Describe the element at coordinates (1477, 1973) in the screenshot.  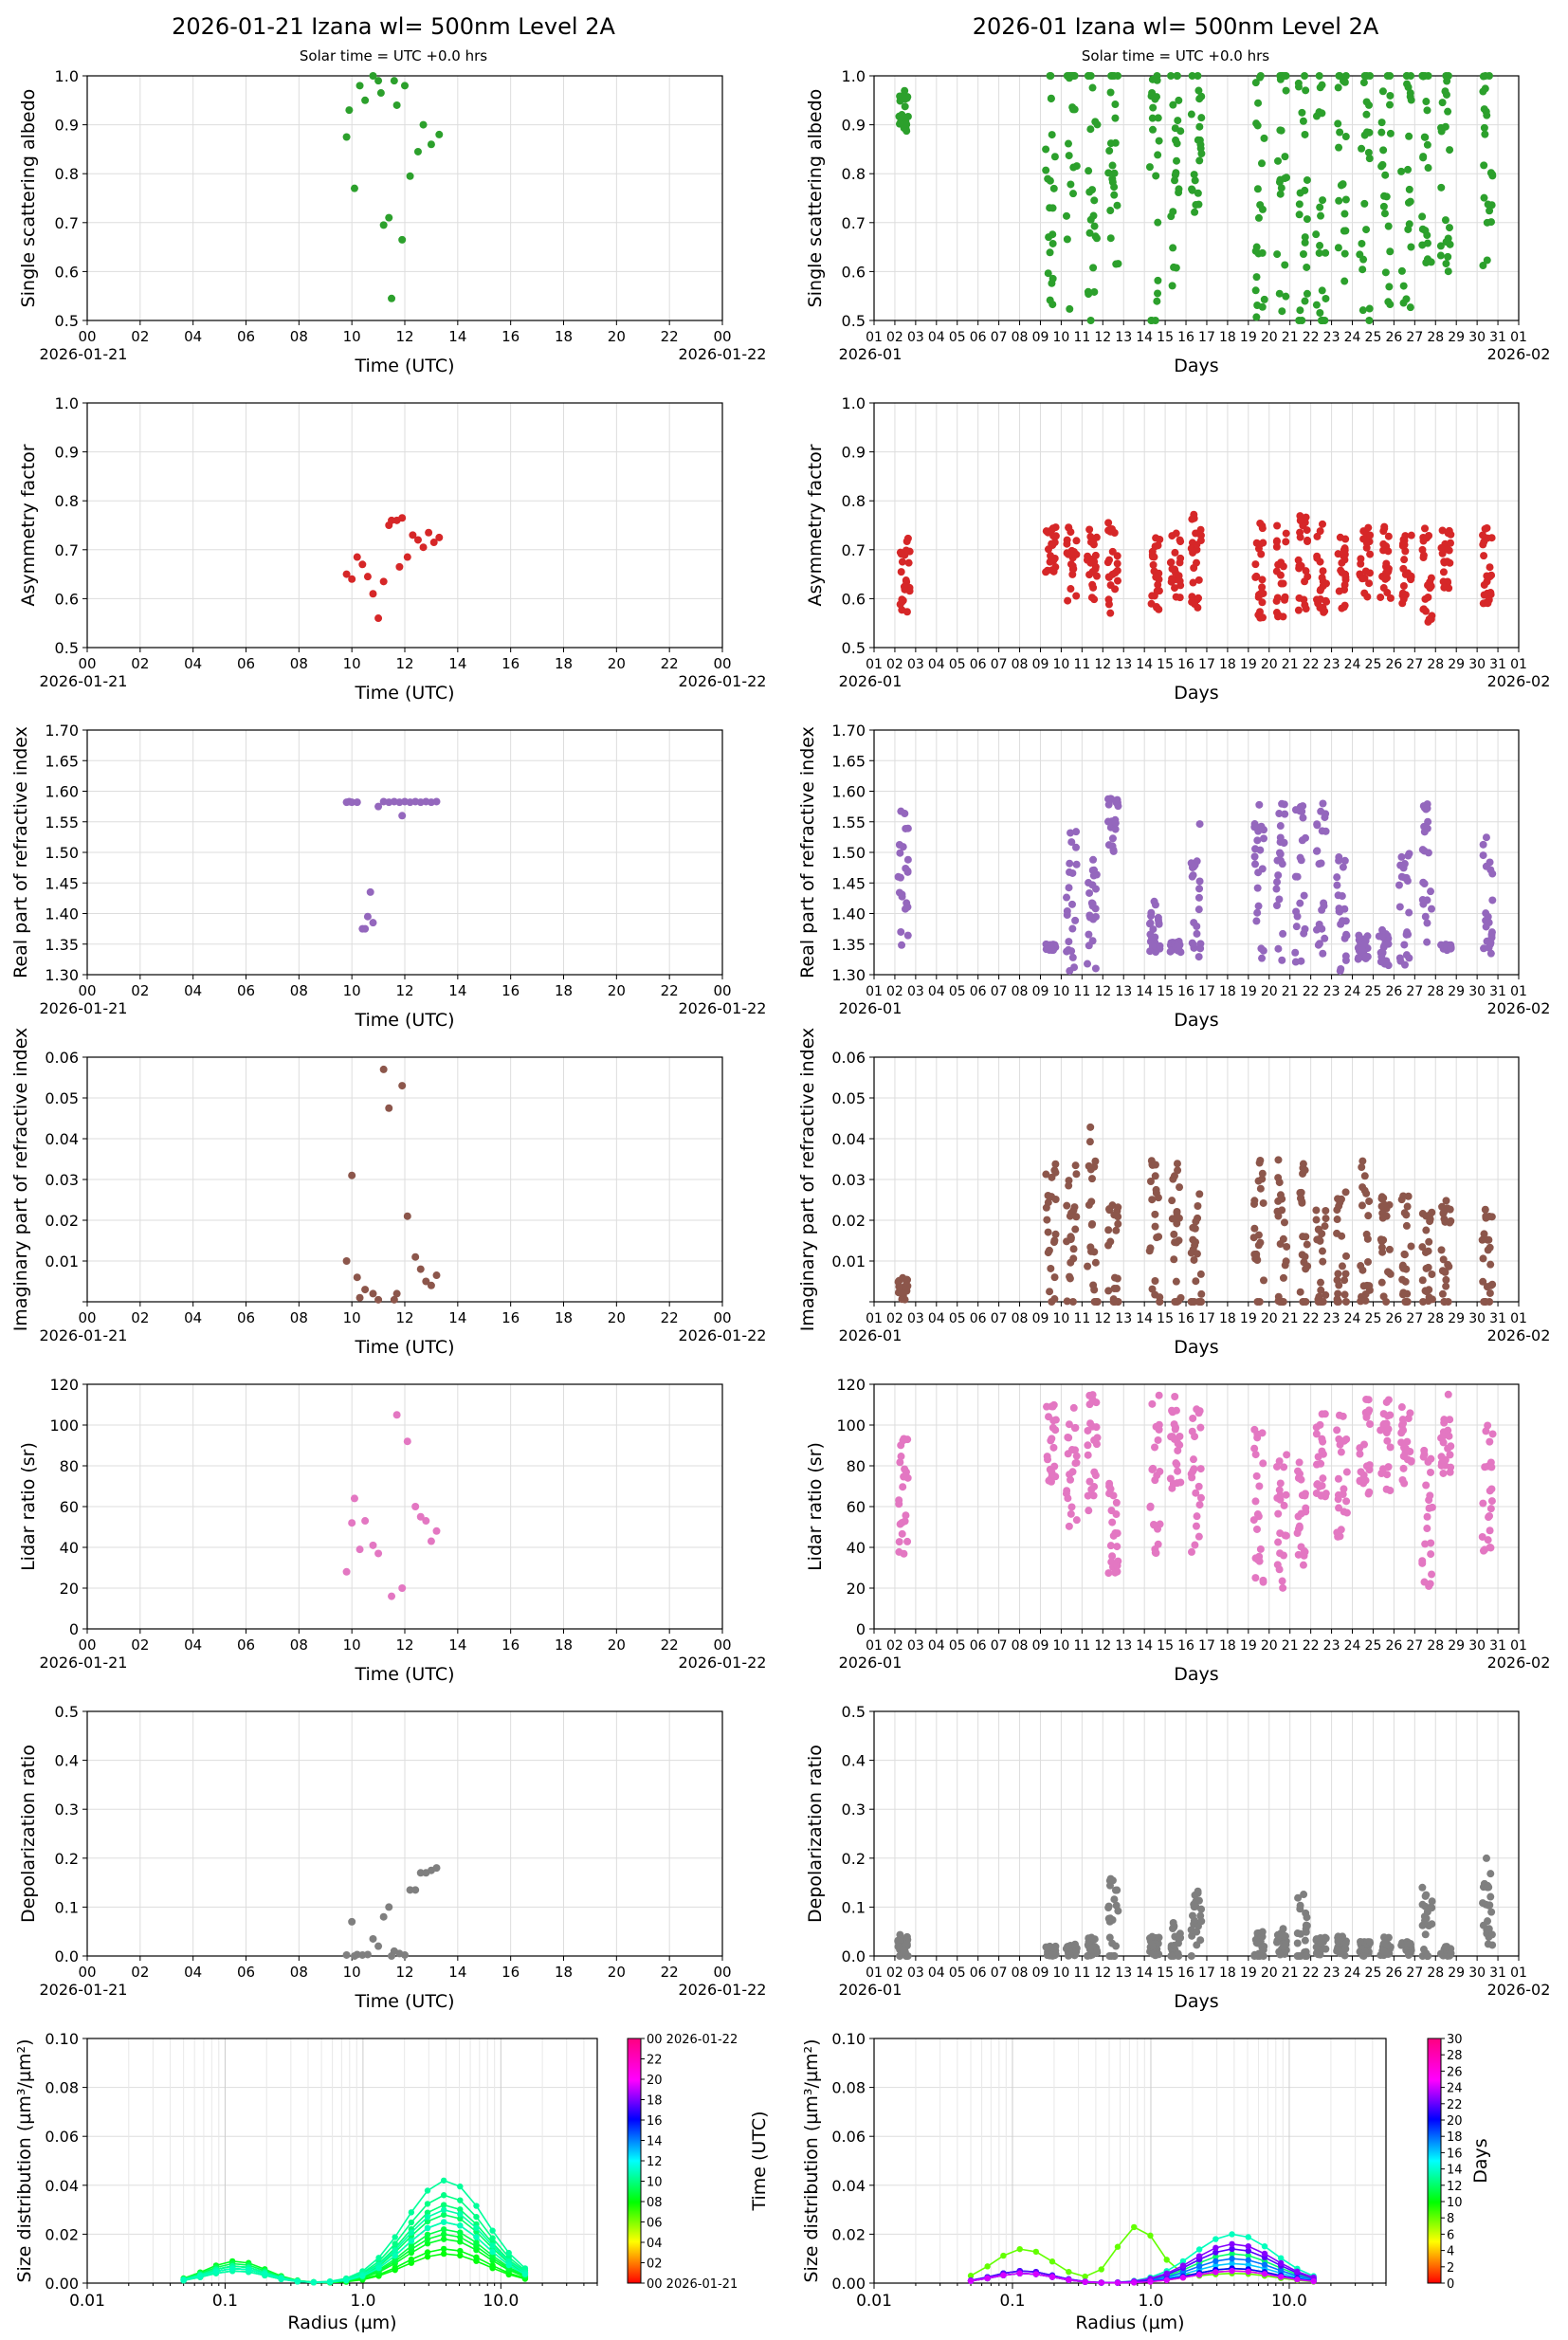
I see `x-tick-label: 30` at that location.